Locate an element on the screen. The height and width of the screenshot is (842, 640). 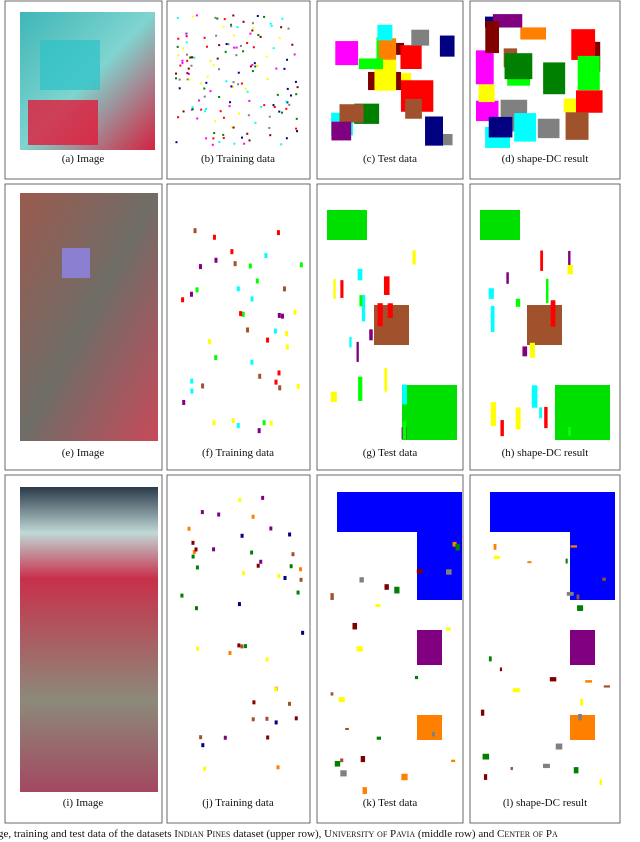
caption: (h) shape-DC result is located at coordinates (545, 453).